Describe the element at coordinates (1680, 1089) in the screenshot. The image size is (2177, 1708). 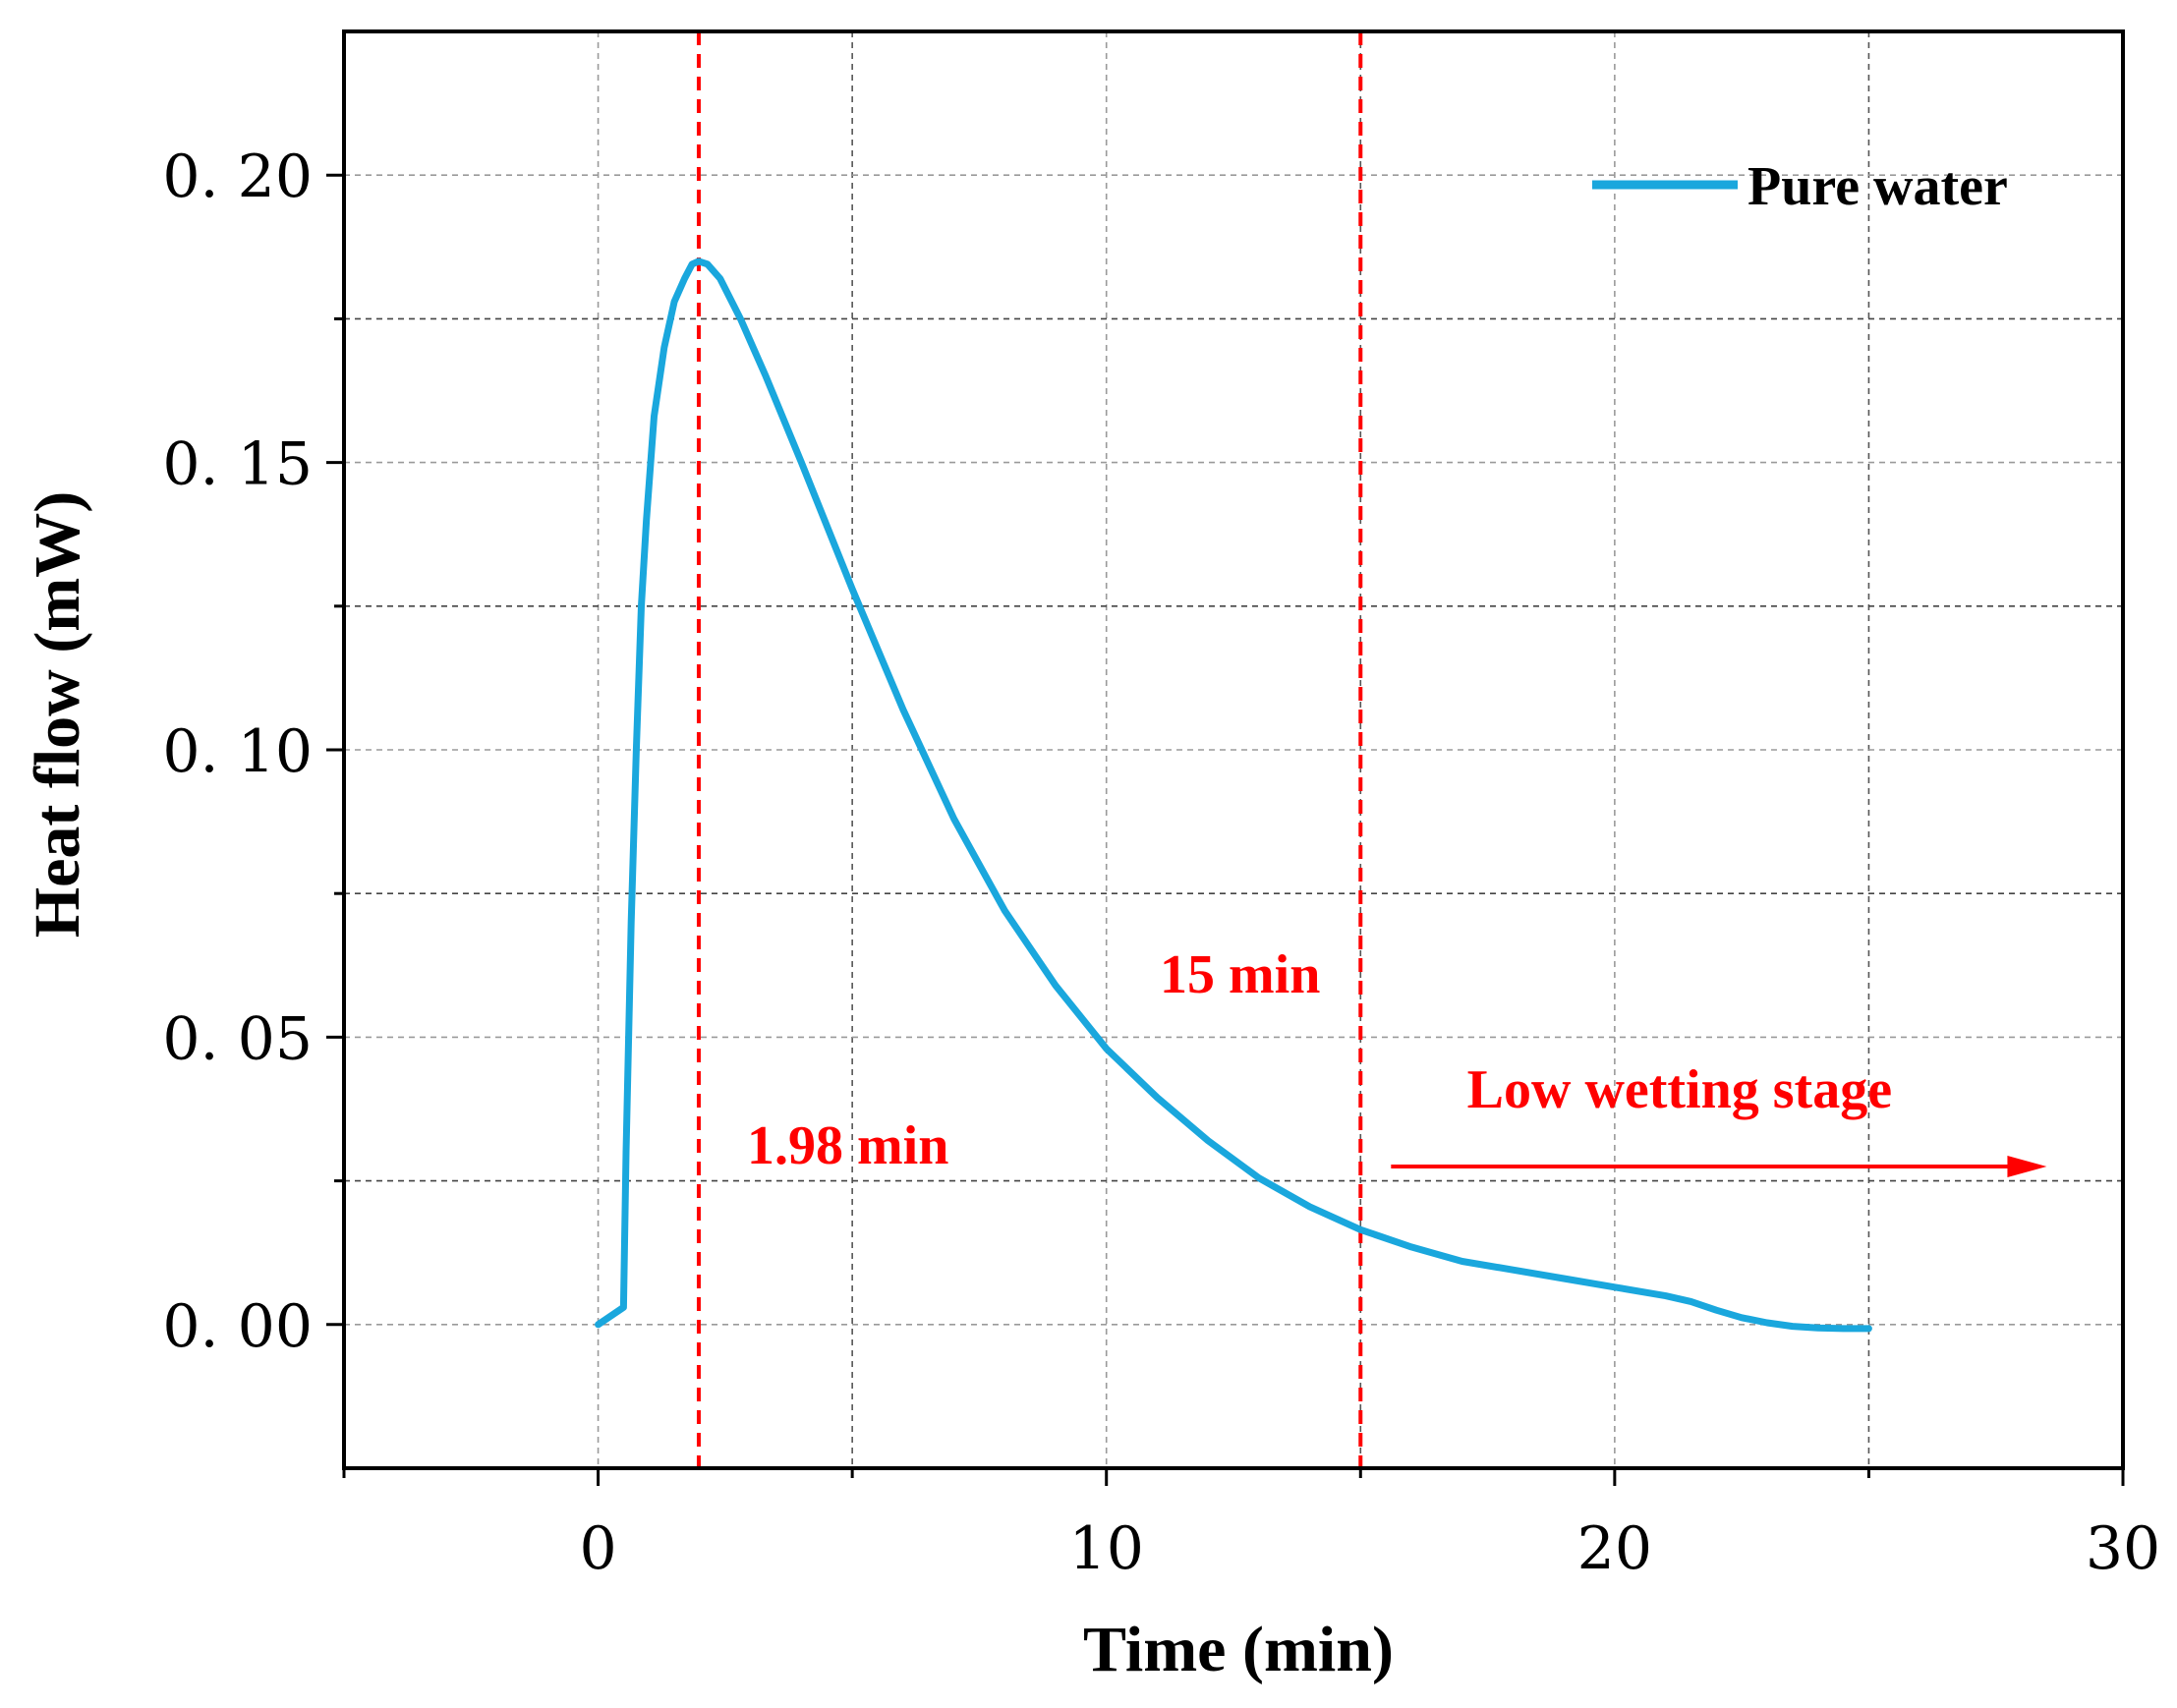
I see `annotation-low-wetting-stage: Low wetting stage` at that location.